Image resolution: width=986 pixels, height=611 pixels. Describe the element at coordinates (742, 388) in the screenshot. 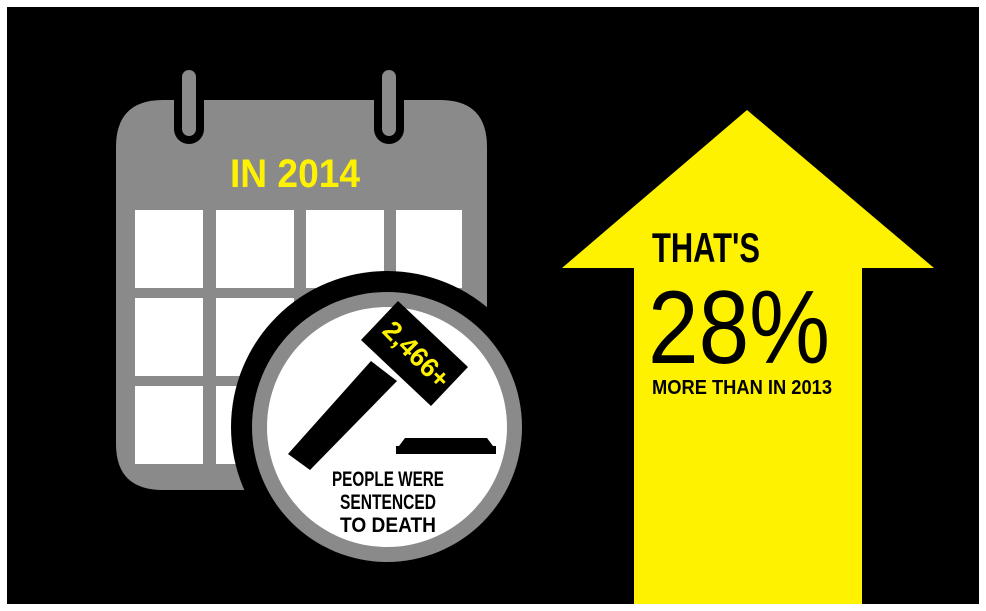

I see `arrow-caption: MORE THAN IN 2013` at that location.